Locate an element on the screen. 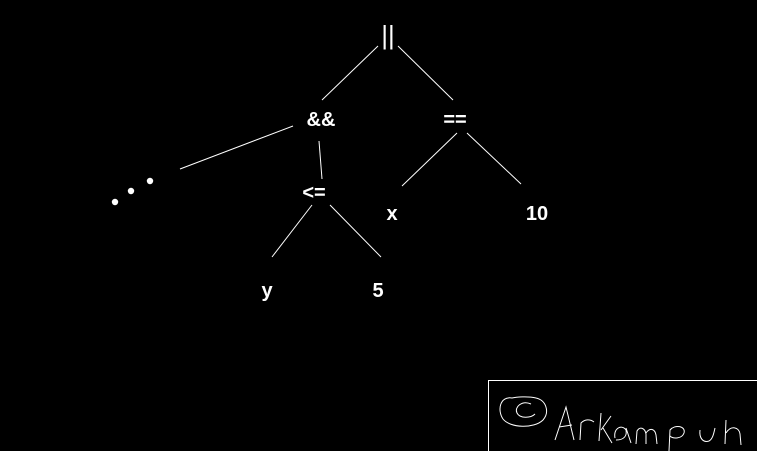  signature-letter-k is located at coordinates (605, 428).